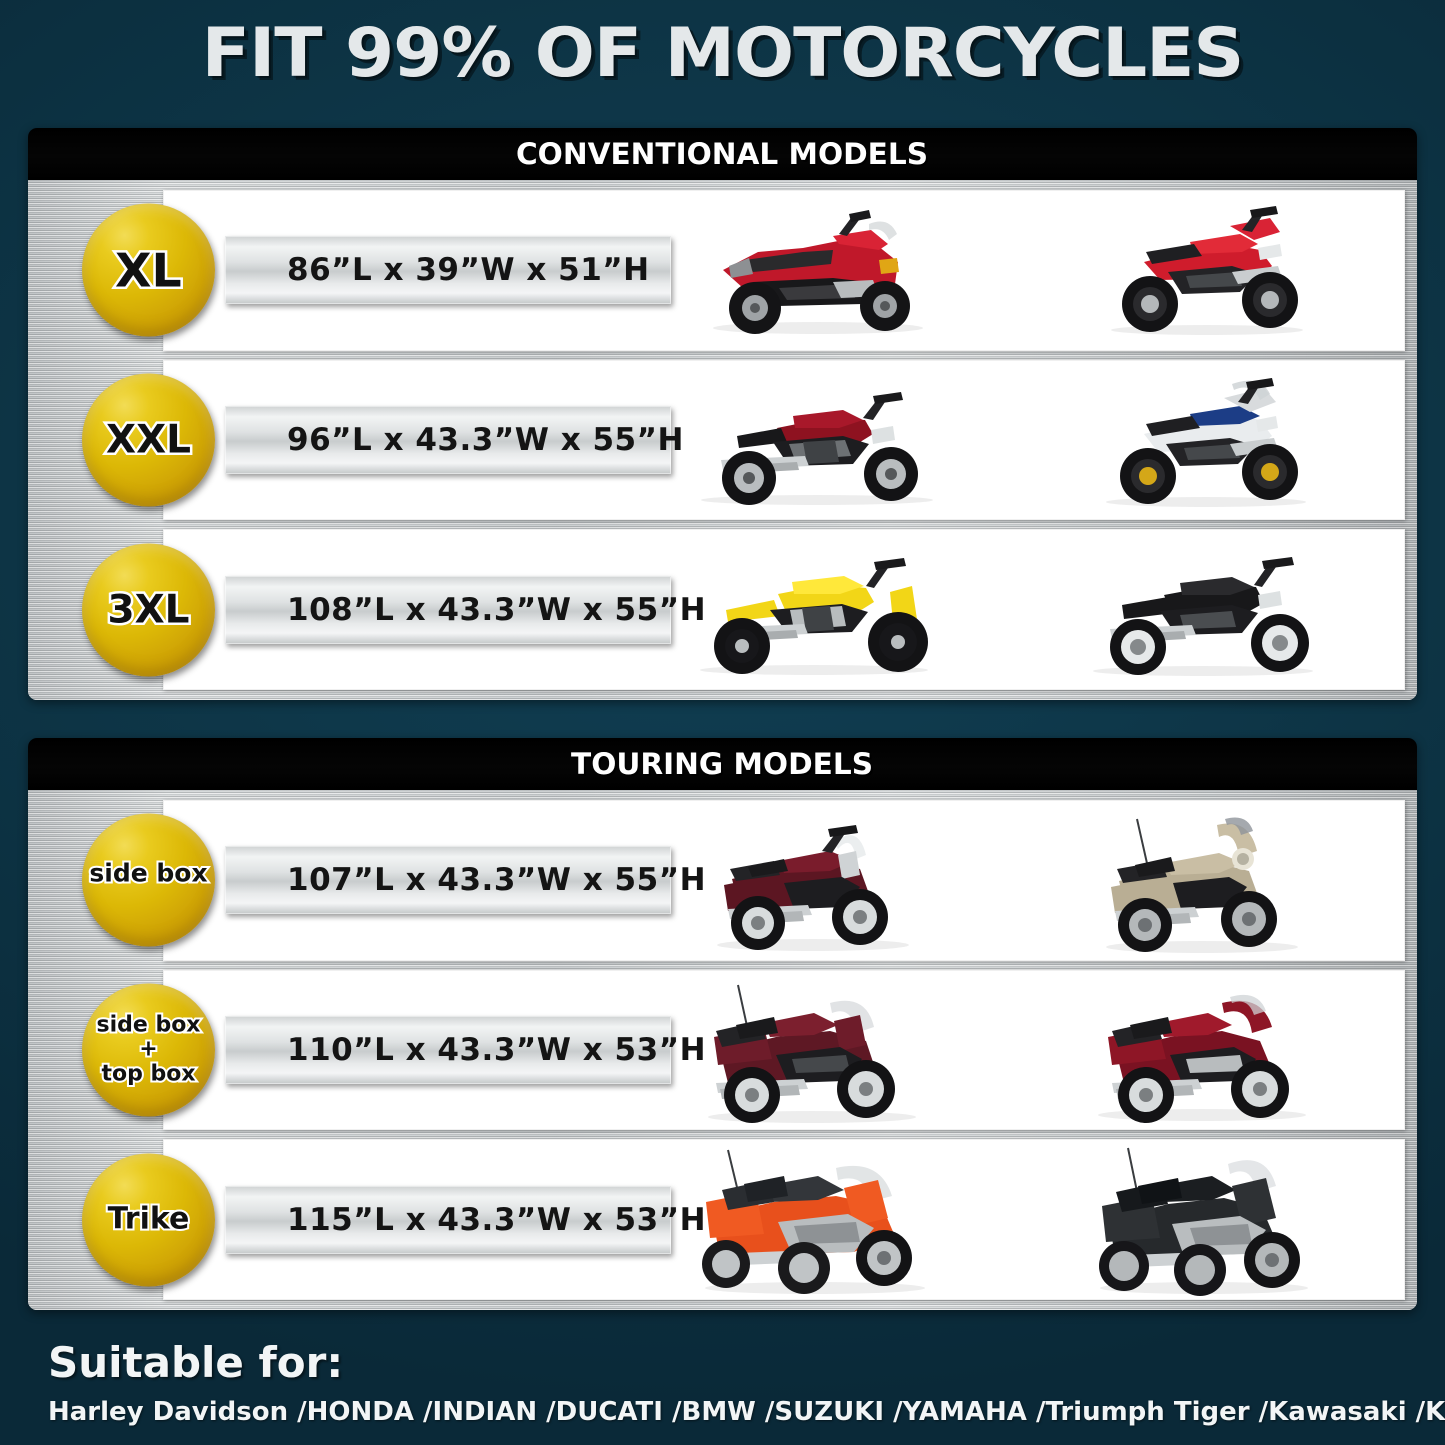 This screenshot has height=1445, width=1445. What do you see at coordinates (1207, 270) in the screenshot?
I see `bike-red-dirt-bike` at bounding box center [1207, 270].